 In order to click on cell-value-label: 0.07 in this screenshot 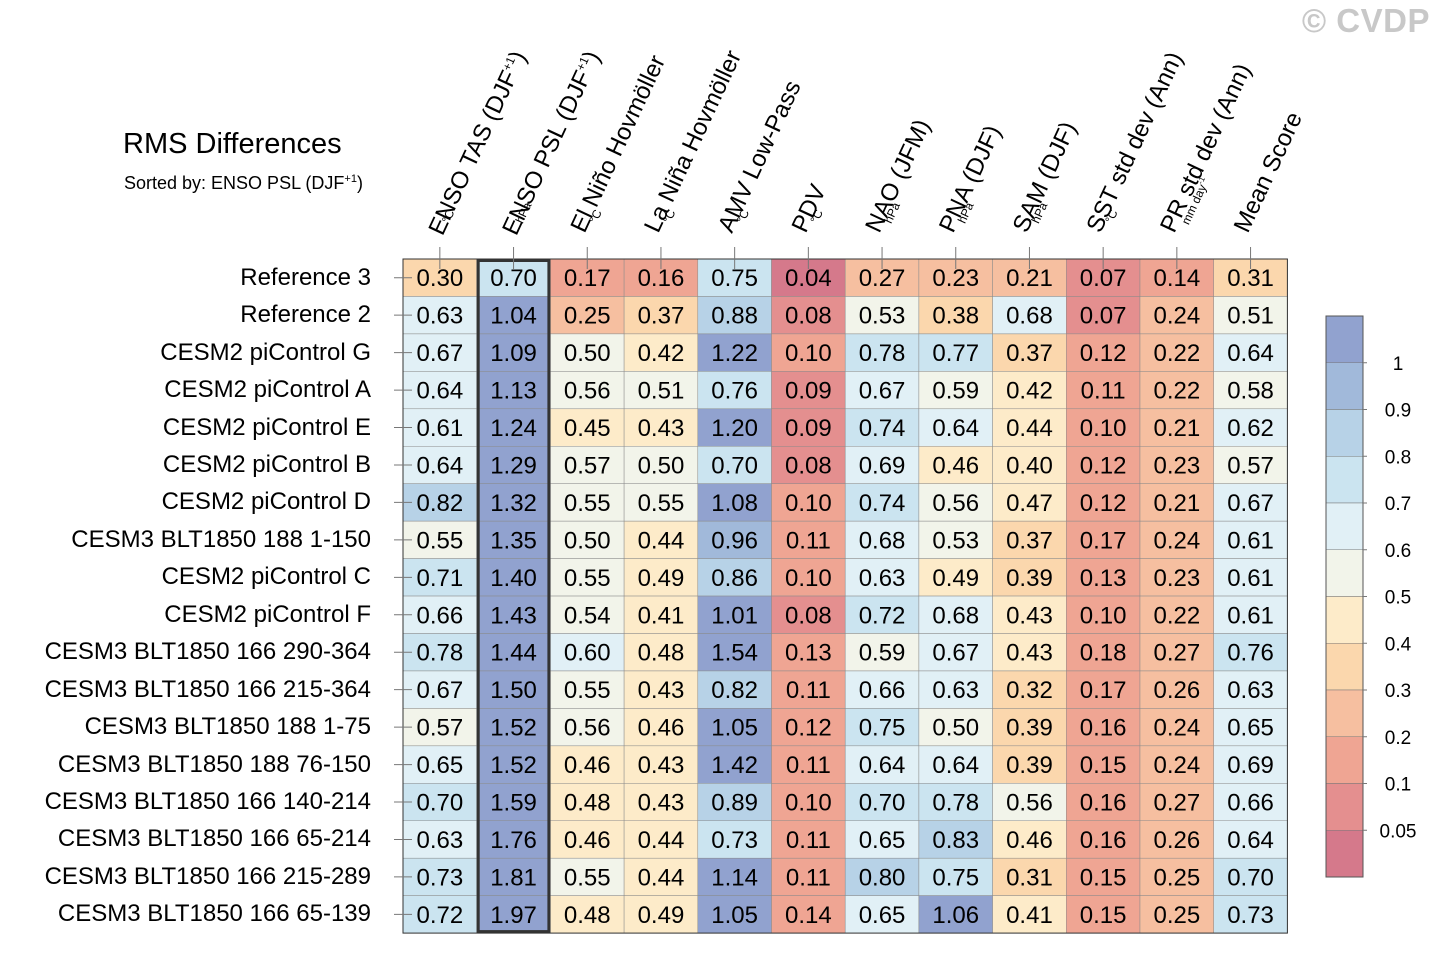, I will do `click(1103, 278)`.